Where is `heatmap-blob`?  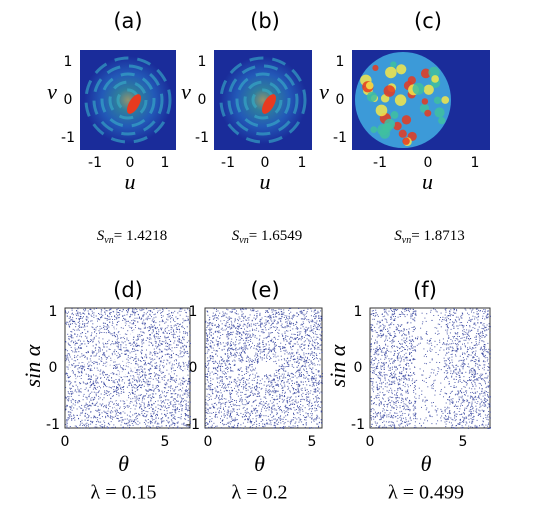 heatmap-blob is located at coordinates (418, 88).